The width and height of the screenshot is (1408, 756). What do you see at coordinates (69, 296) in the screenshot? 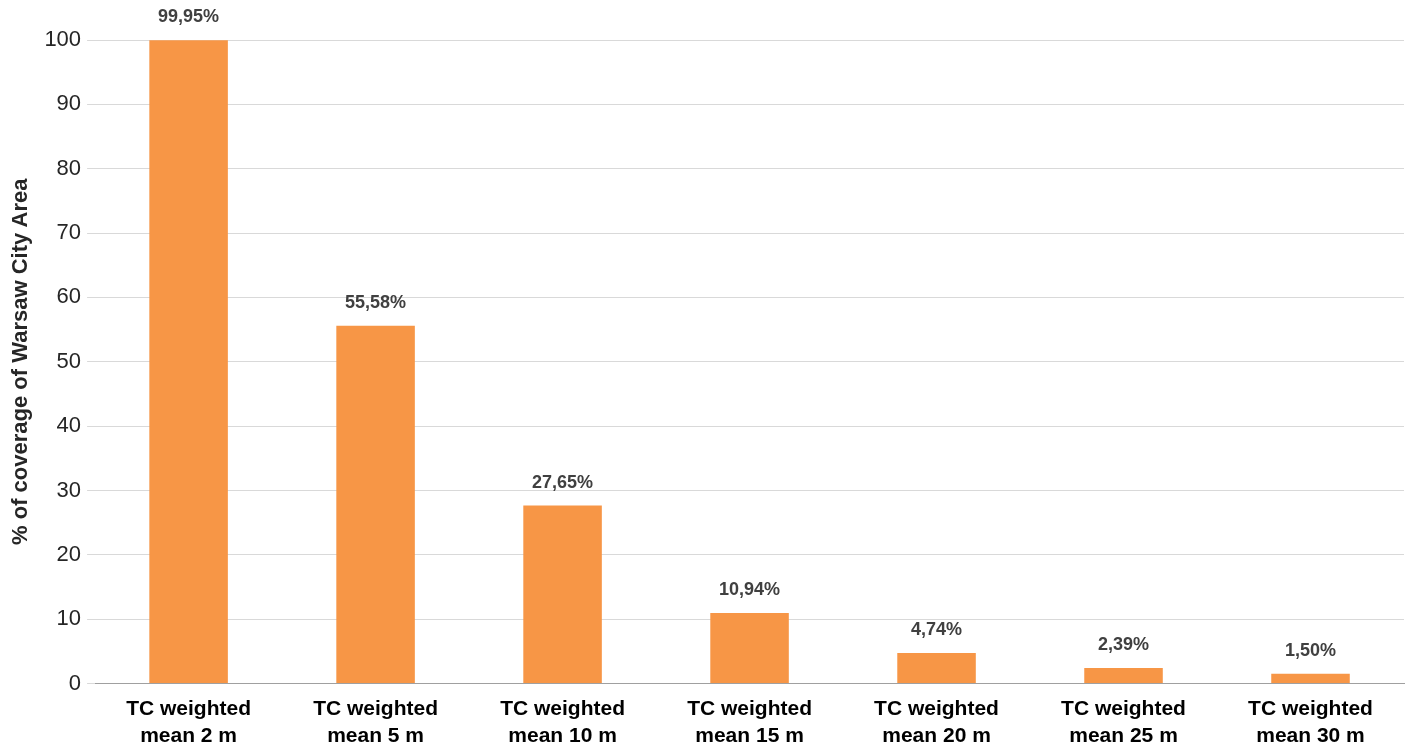
I see `y-tick-label: 60` at bounding box center [69, 296].